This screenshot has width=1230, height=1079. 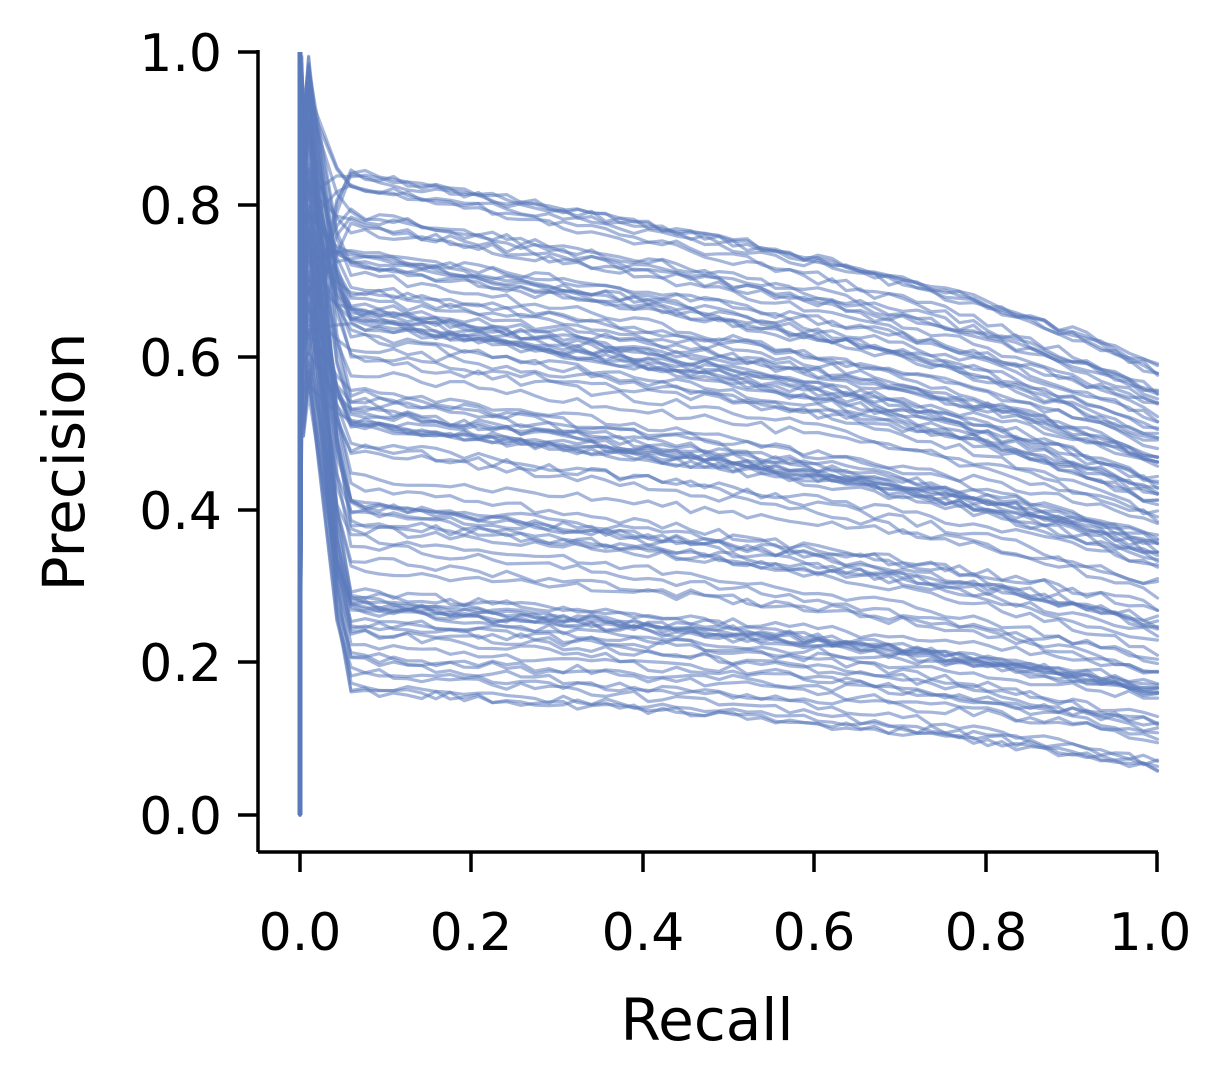 What do you see at coordinates (180, 664) in the screenshot?
I see `y-tick-label: 0.2` at bounding box center [180, 664].